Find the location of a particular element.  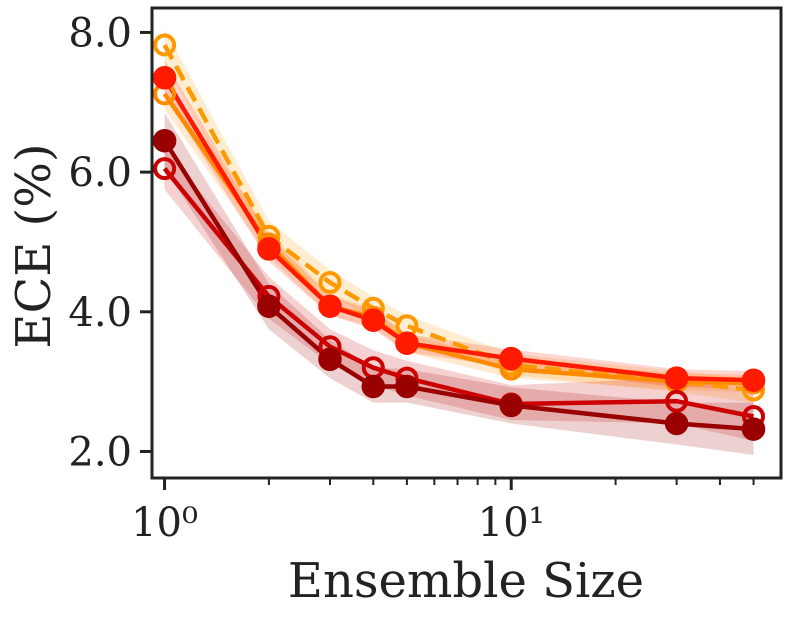

y-tick-label: 2.0 is located at coordinates (100, 452).